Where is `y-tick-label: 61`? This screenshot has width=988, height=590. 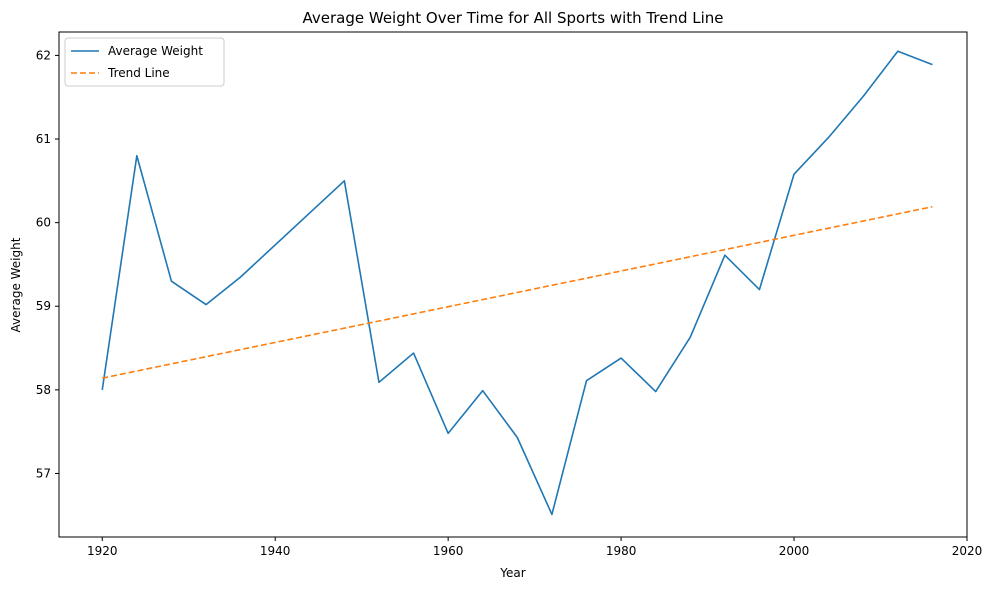
y-tick-label: 61 is located at coordinates (43, 139).